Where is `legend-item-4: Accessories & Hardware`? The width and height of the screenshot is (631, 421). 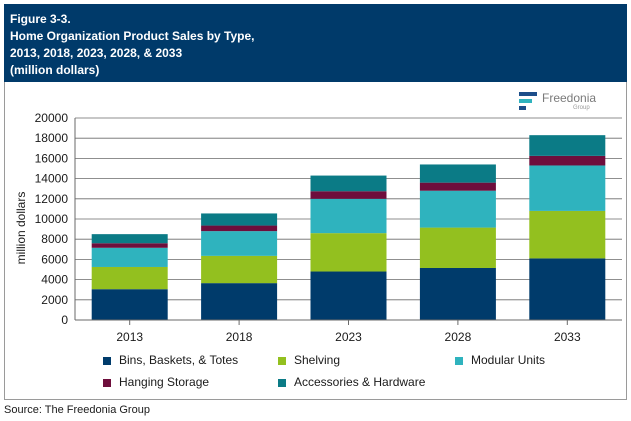 legend-item-4: Accessories & Hardware is located at coordinates (351, 382).